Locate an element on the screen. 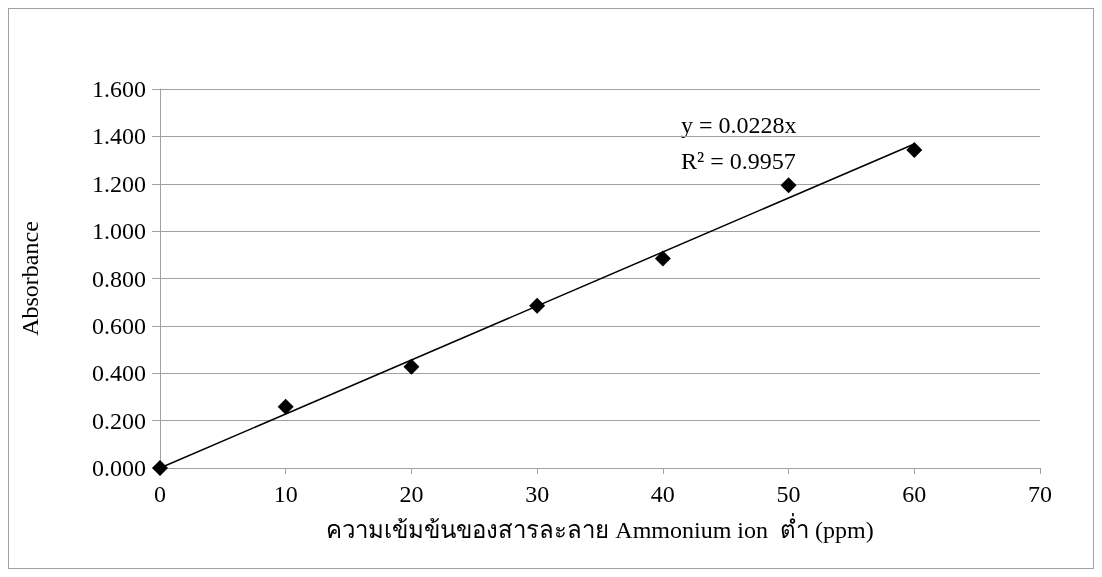 The height and width of the screenshot is (577, 1102). y-tick-label: 1.200 is located at coordinates (119, 183).